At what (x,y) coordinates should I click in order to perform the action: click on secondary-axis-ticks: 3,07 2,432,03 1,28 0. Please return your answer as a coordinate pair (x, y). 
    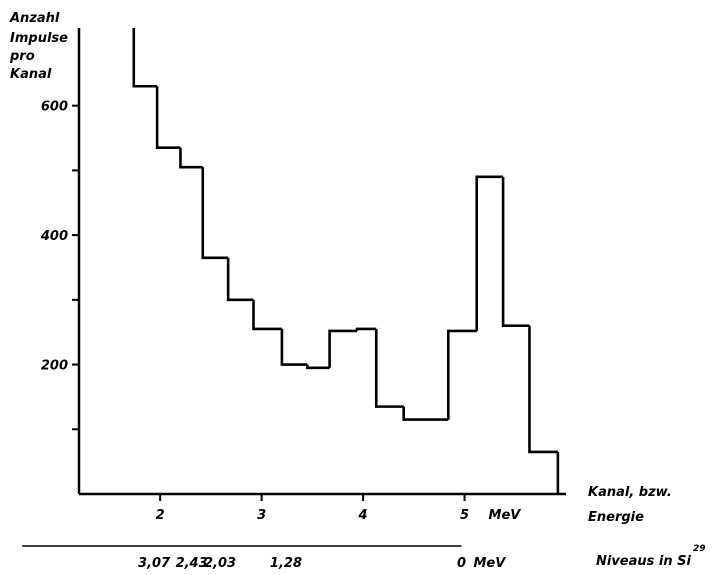
    Looking at the image, I should click on (302, 563).